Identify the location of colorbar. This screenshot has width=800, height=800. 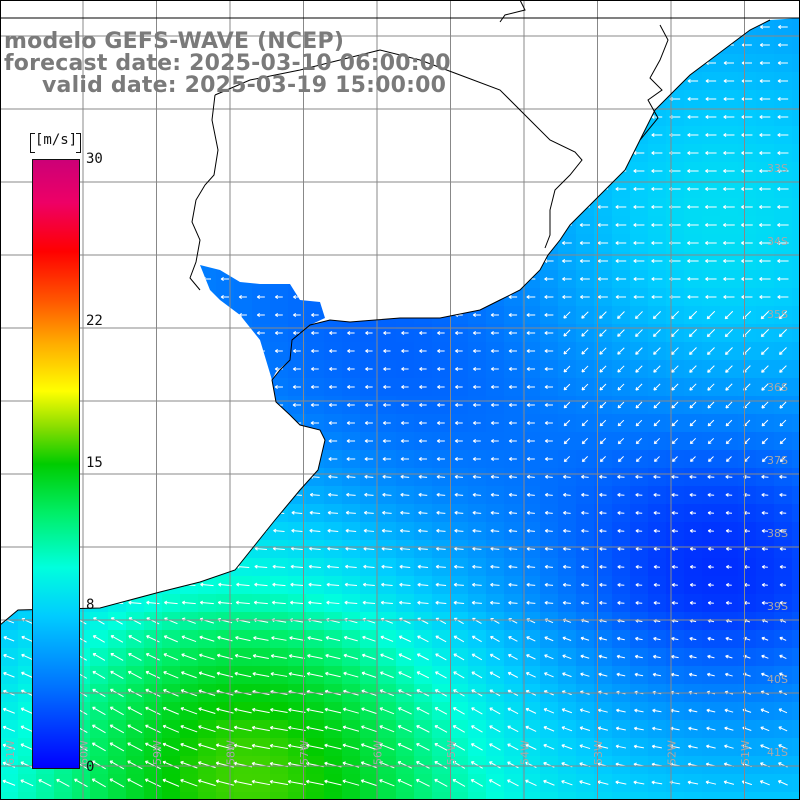
(56, 464).